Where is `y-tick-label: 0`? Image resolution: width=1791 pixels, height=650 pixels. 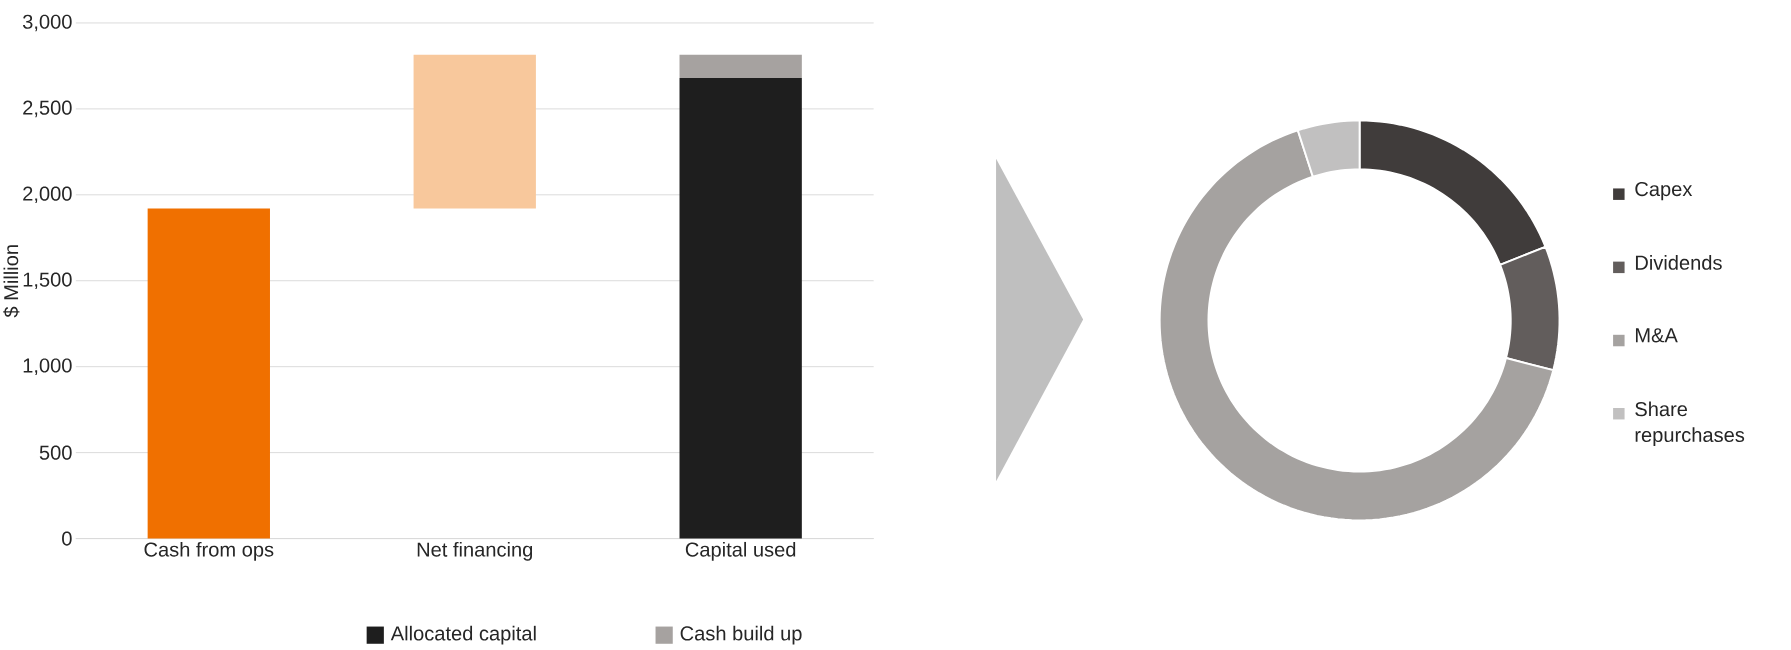 y-tick-label: 0 is located at coordinates (67, 538).